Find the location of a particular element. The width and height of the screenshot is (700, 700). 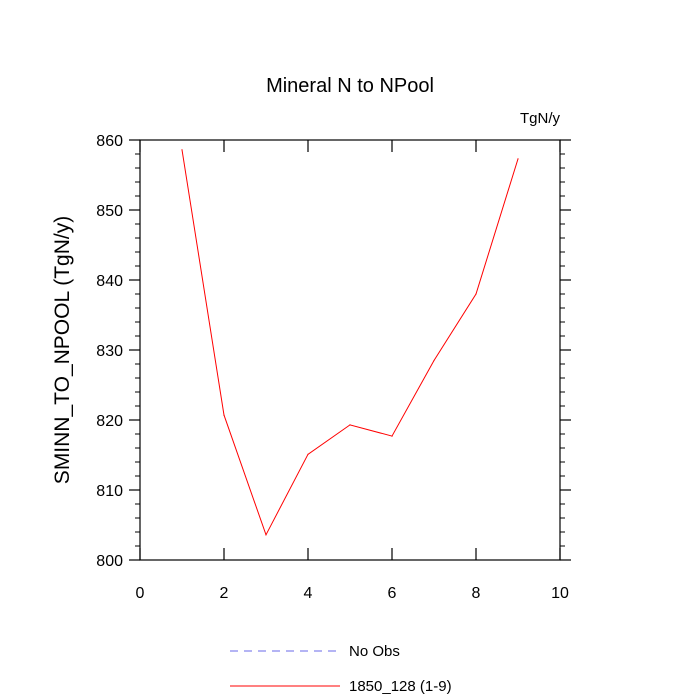

x-tick-label: 6 is located at coordinates (392, 593).